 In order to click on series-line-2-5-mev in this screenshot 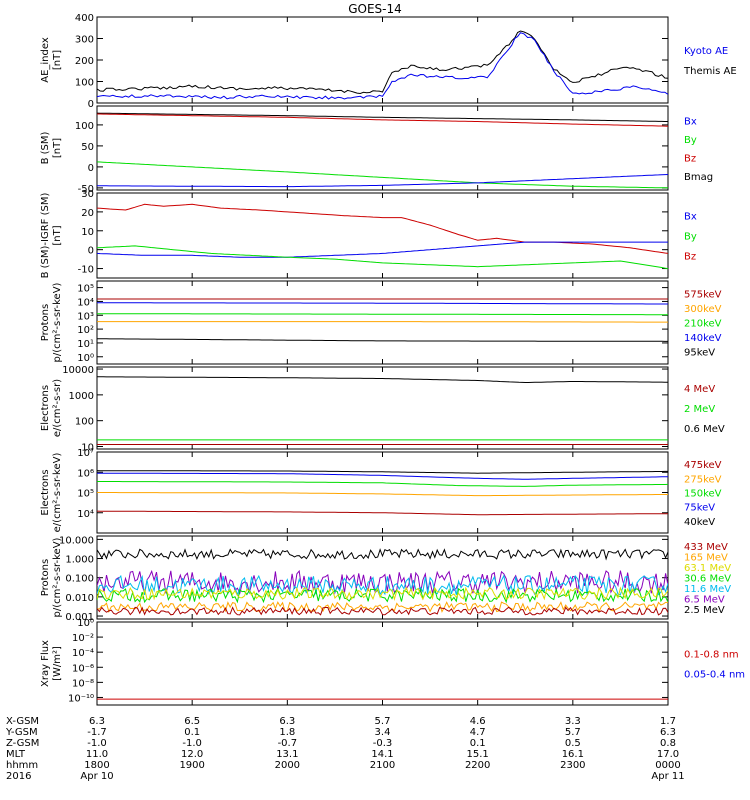, I will do `click(382, 554)`.